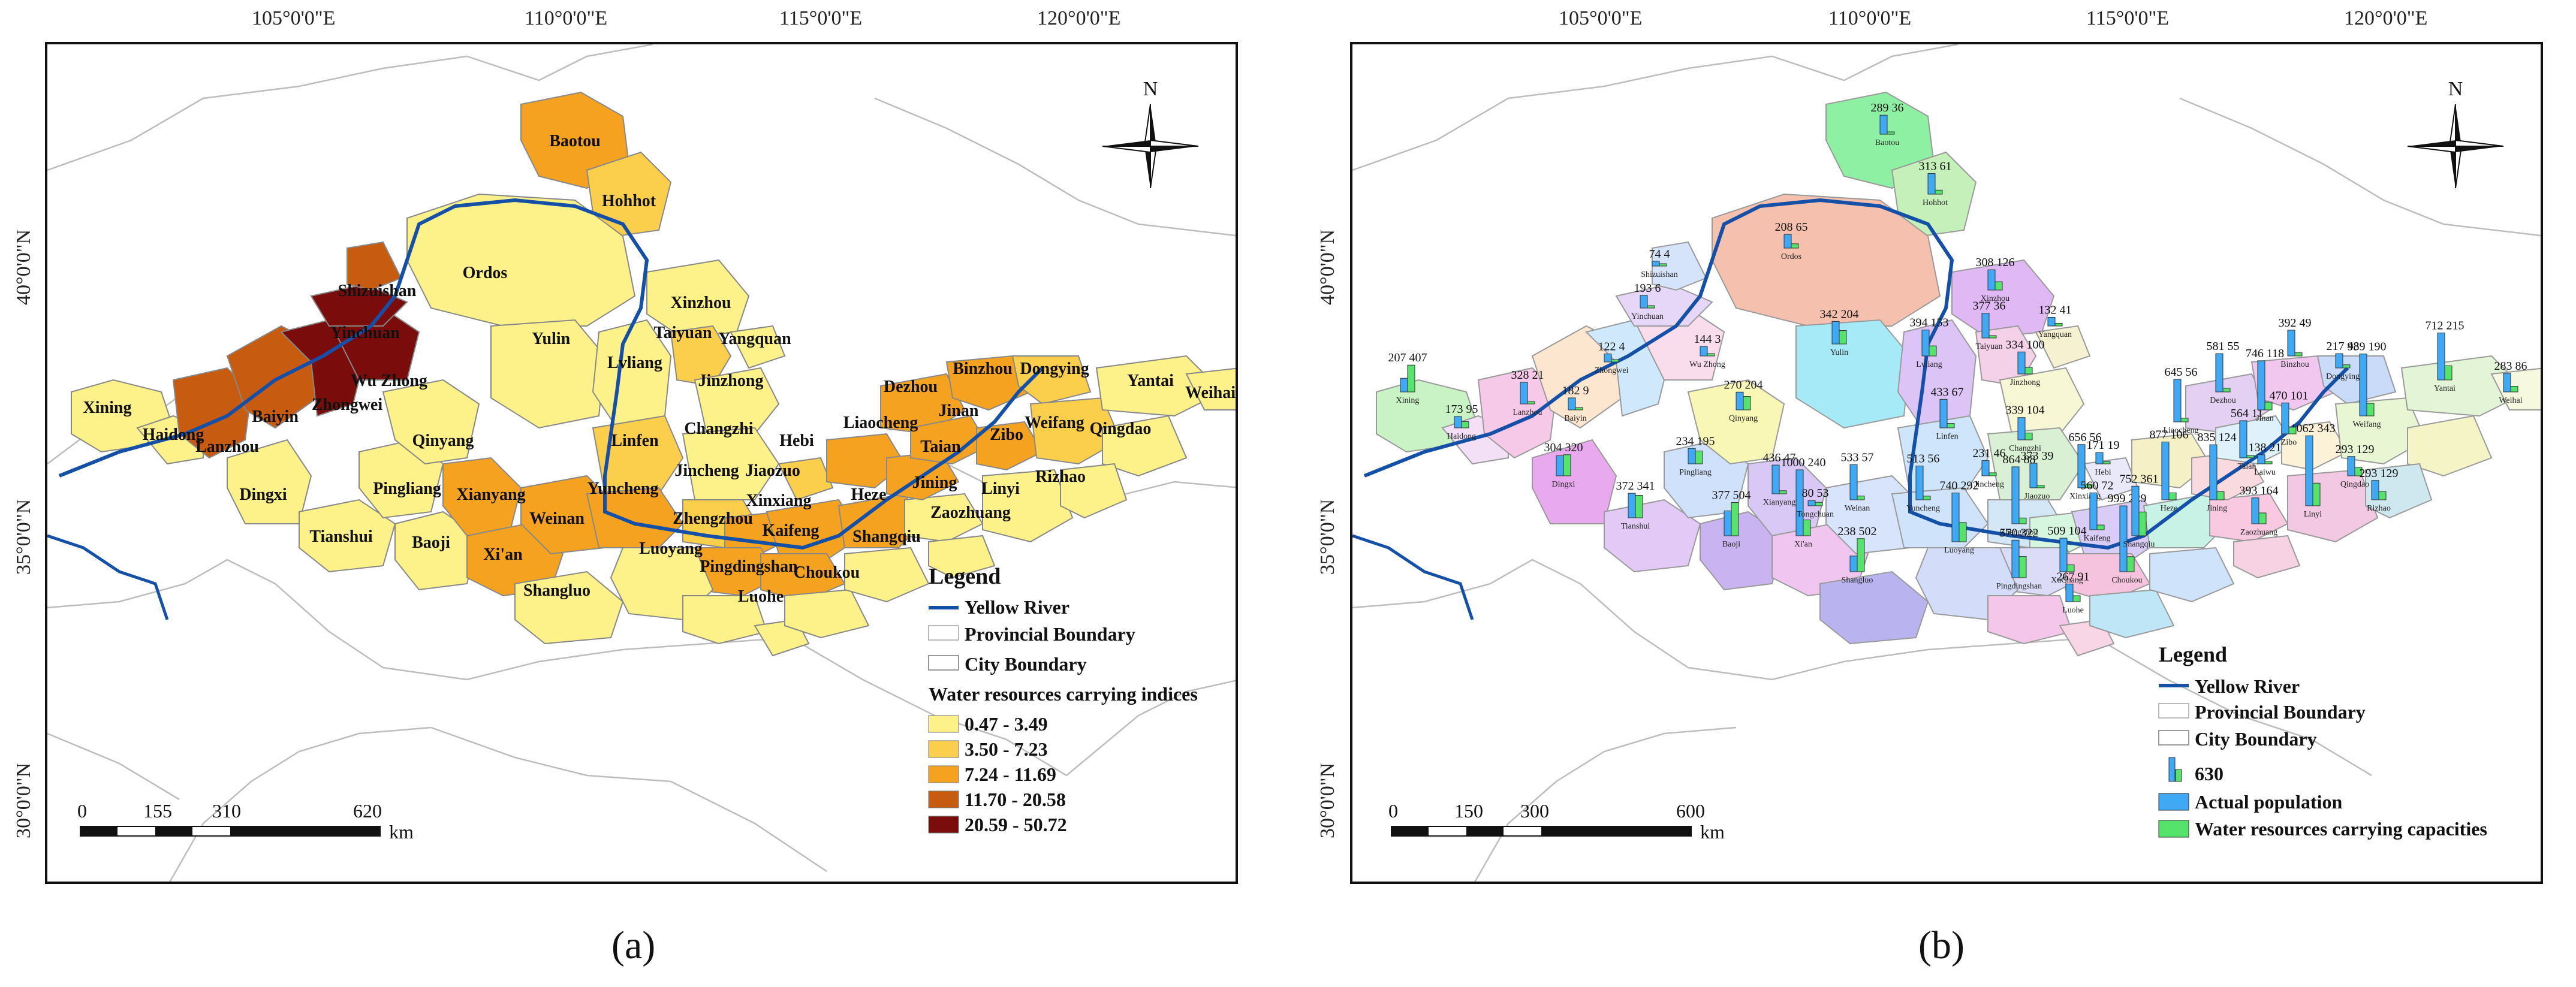  Describe the element at coordinates (2126, 580) in the screenshot. I see `bar-city-label: Choukou` at that location.